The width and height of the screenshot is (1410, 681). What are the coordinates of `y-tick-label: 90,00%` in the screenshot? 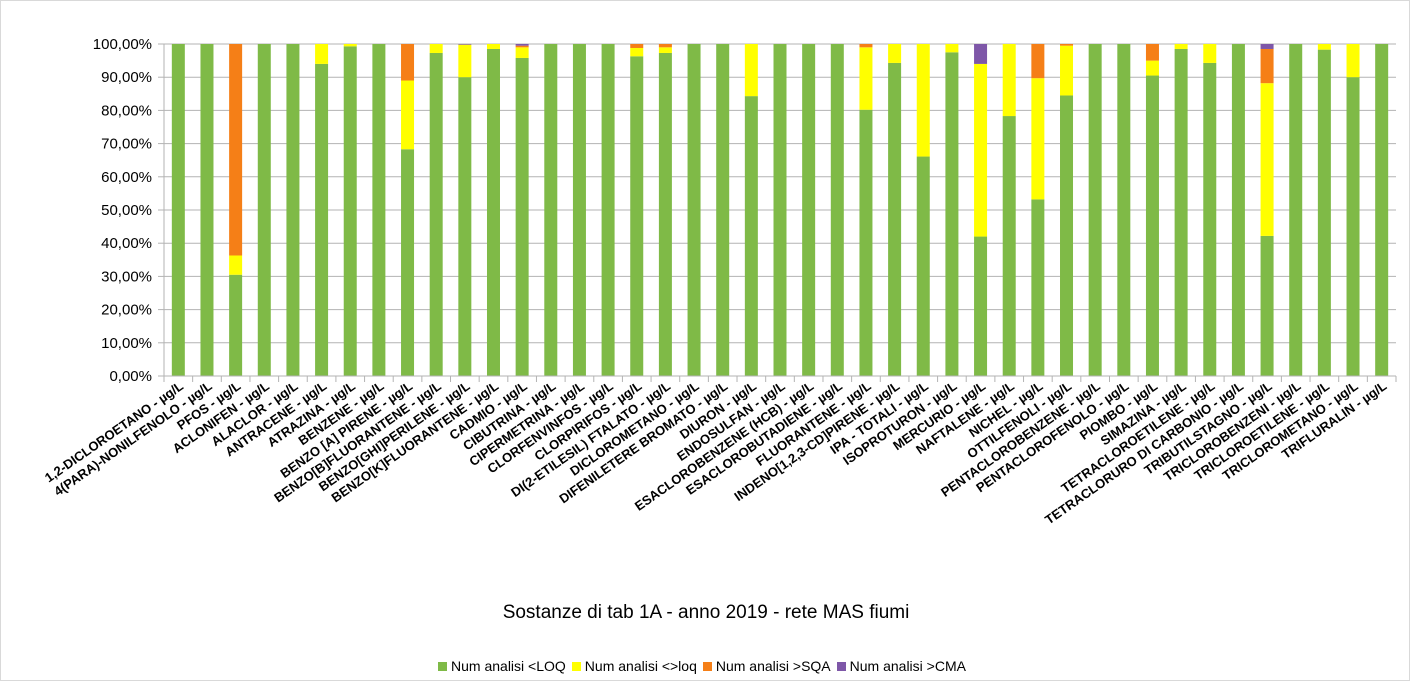 It's located at (126, 77).